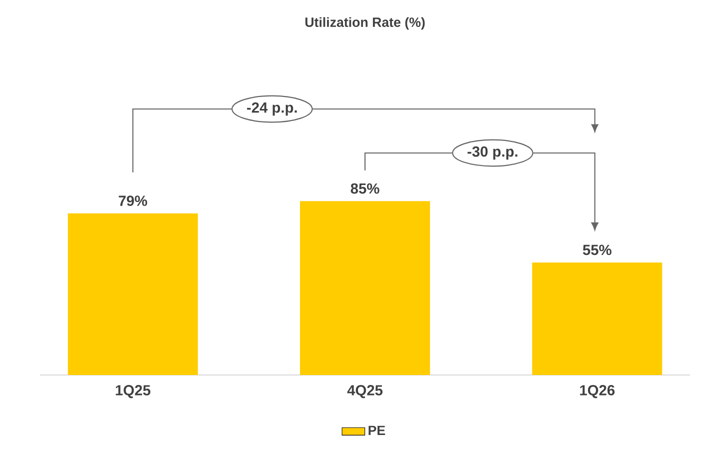  What do you see at coordinates (377, 430) in the screenshot?
I see `legend-label: PE` at bounding box center [377, 430].